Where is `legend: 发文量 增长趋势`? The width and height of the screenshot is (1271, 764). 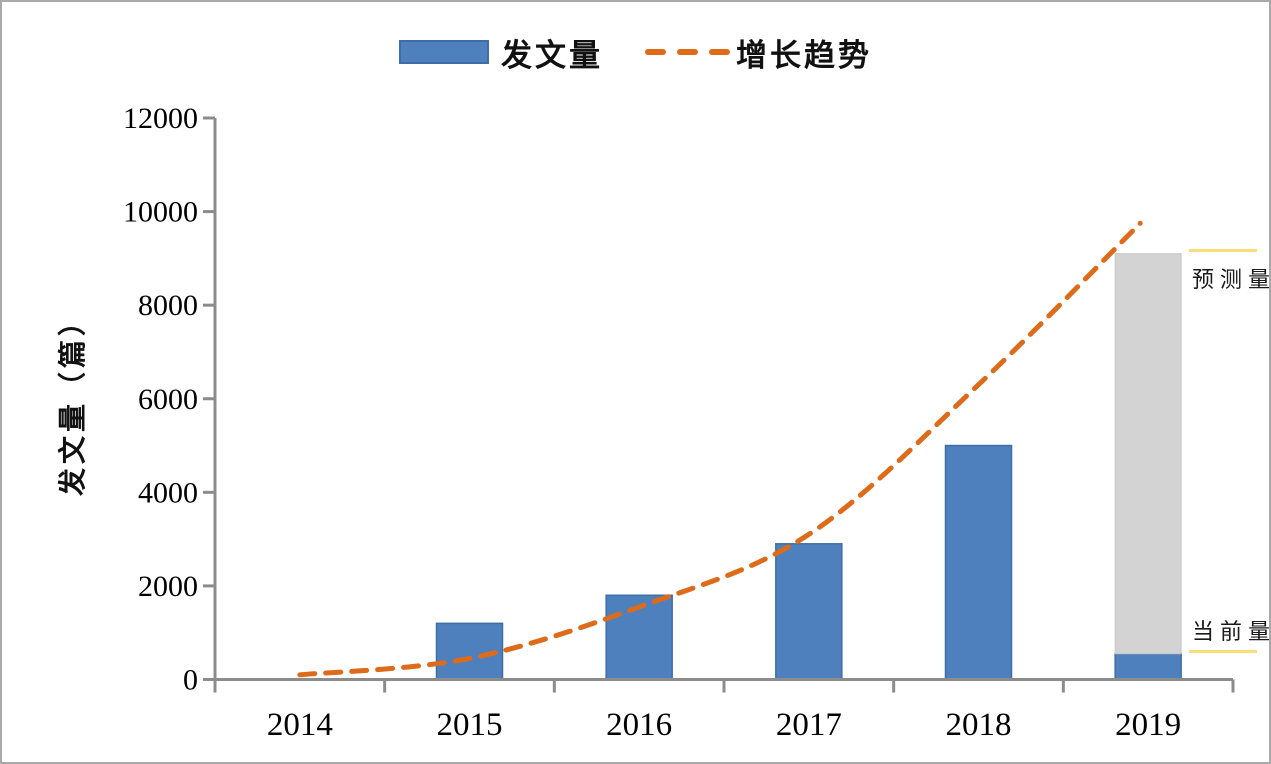 legend: 发文量 增长趋势 is located at coordinates (635, 52).